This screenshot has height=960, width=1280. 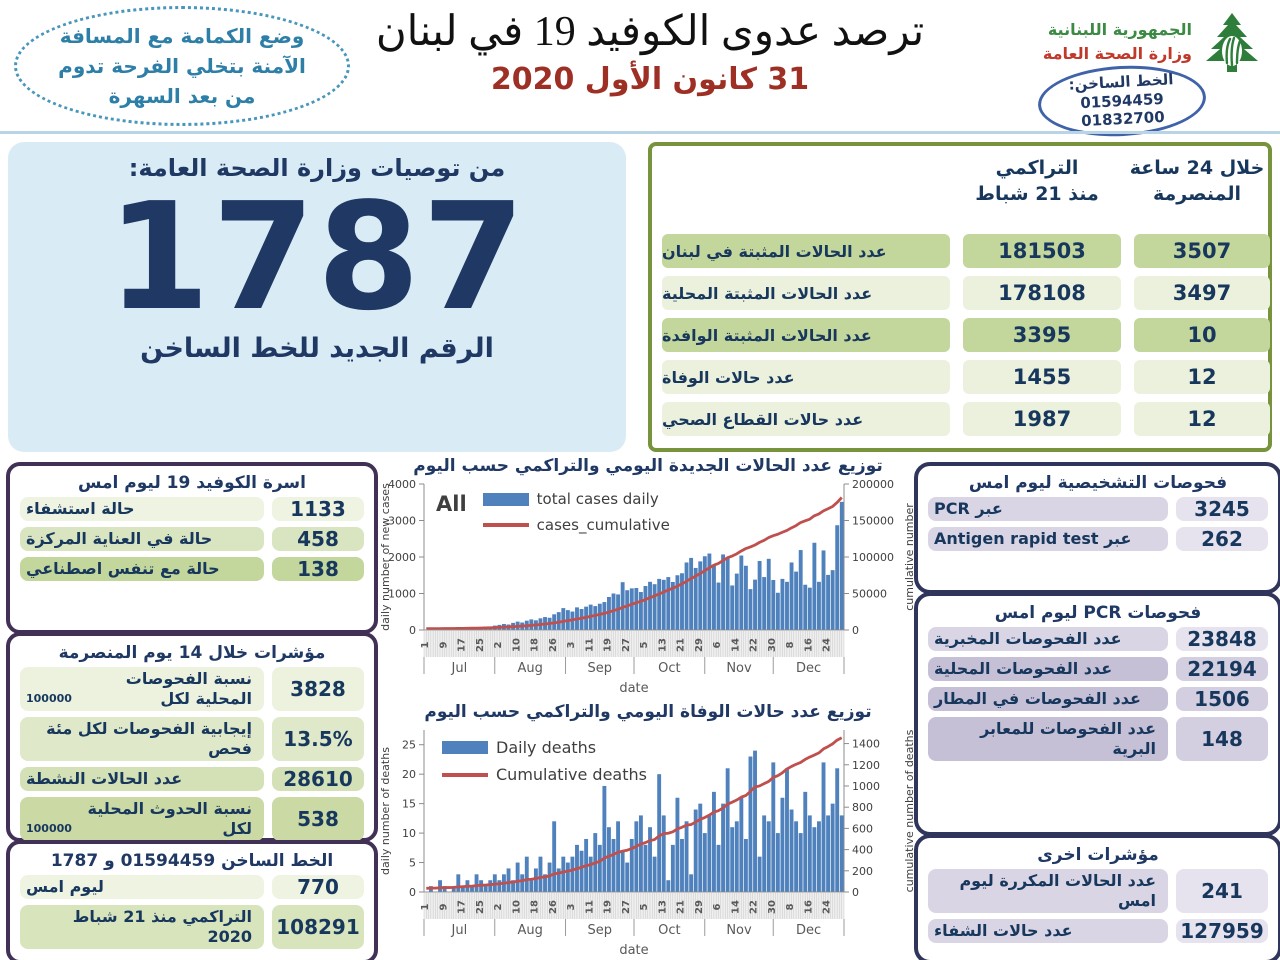 What do you see at coordinates (966, 419) in the screenshot?
I see `table-row: عدد حالات القطاع الصحي 1987 12` at bounding box center [966, 419].